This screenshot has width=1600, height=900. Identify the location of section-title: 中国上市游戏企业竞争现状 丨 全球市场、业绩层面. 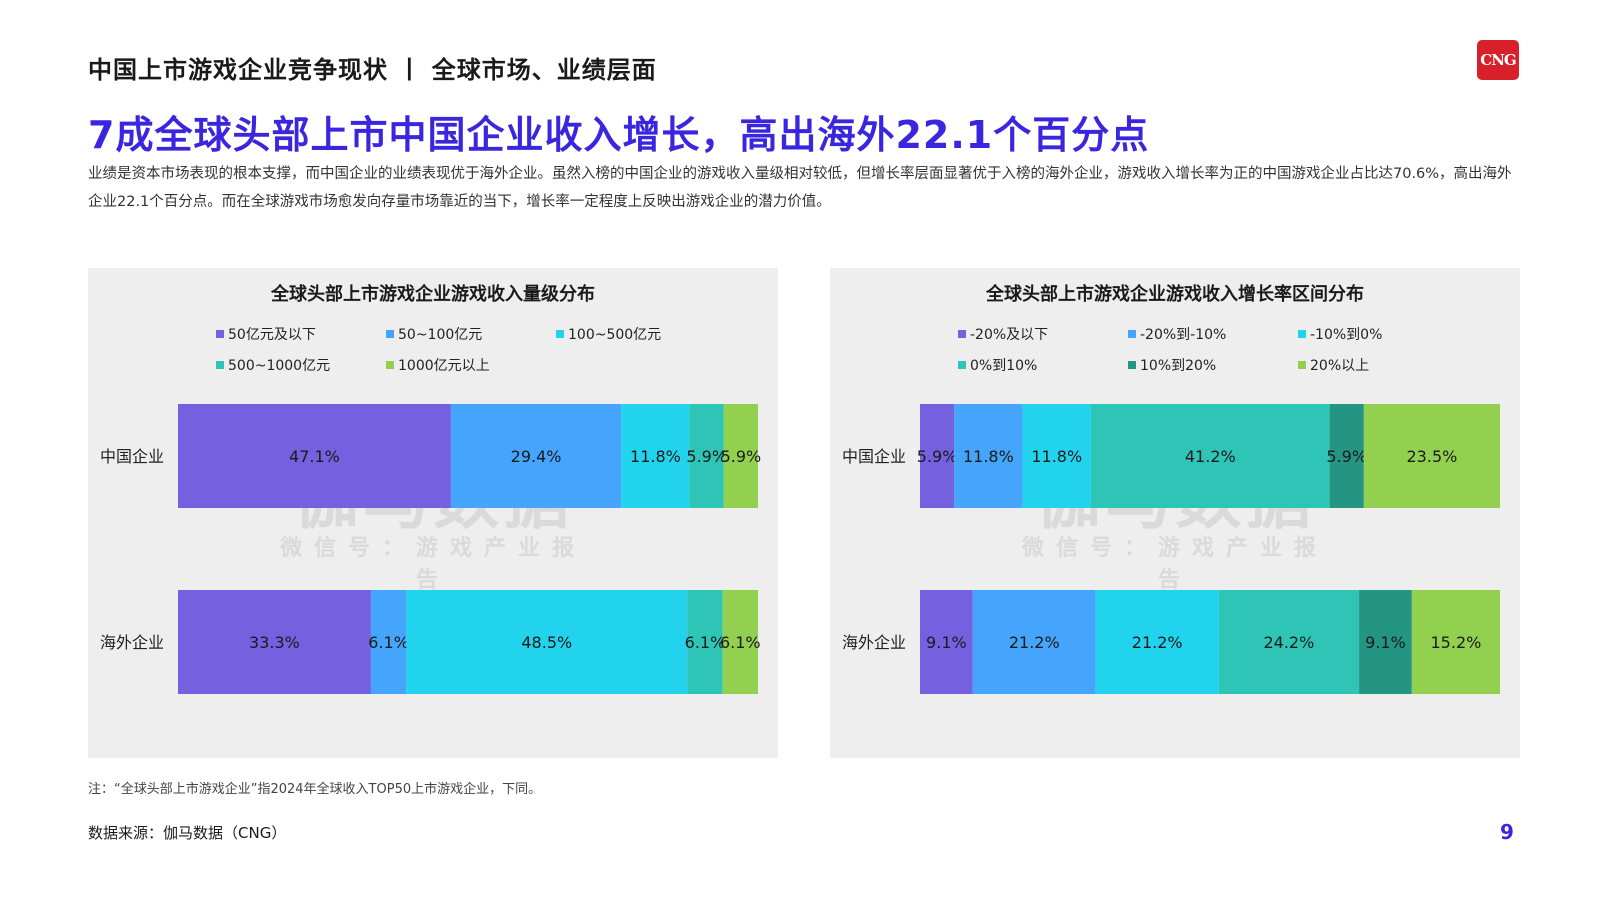
(372, 70).